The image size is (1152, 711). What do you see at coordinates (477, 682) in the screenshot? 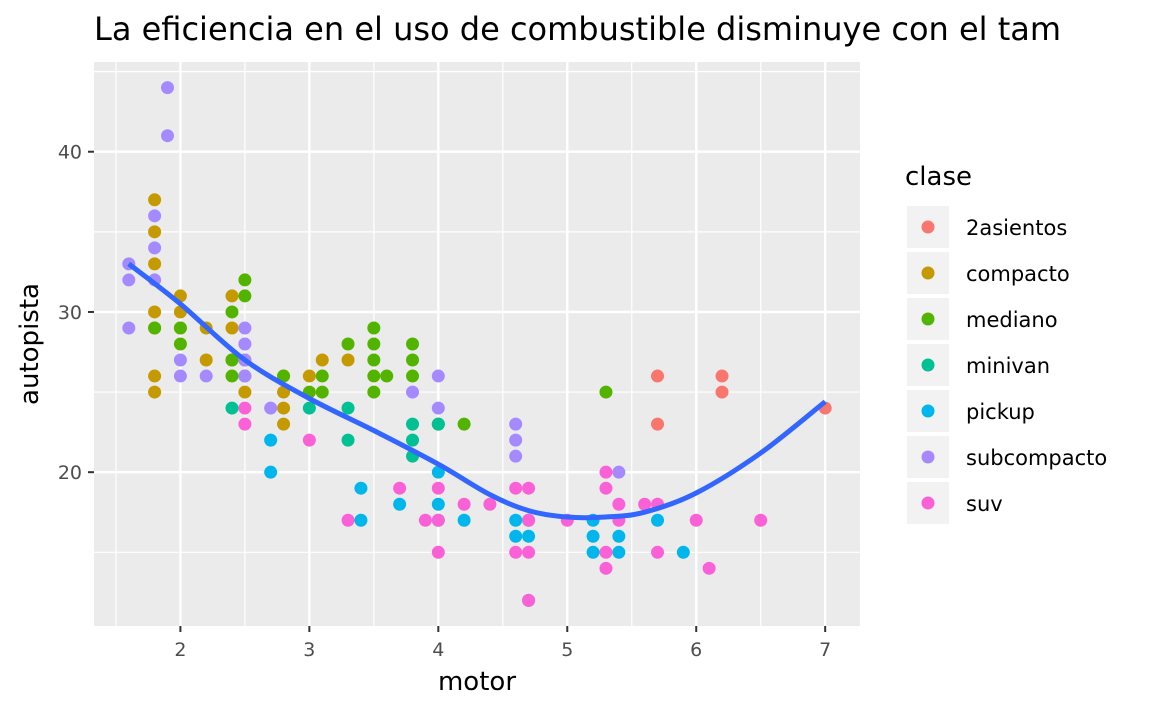
I see `x-axis-title: motor` at bounding box center [477, 682].